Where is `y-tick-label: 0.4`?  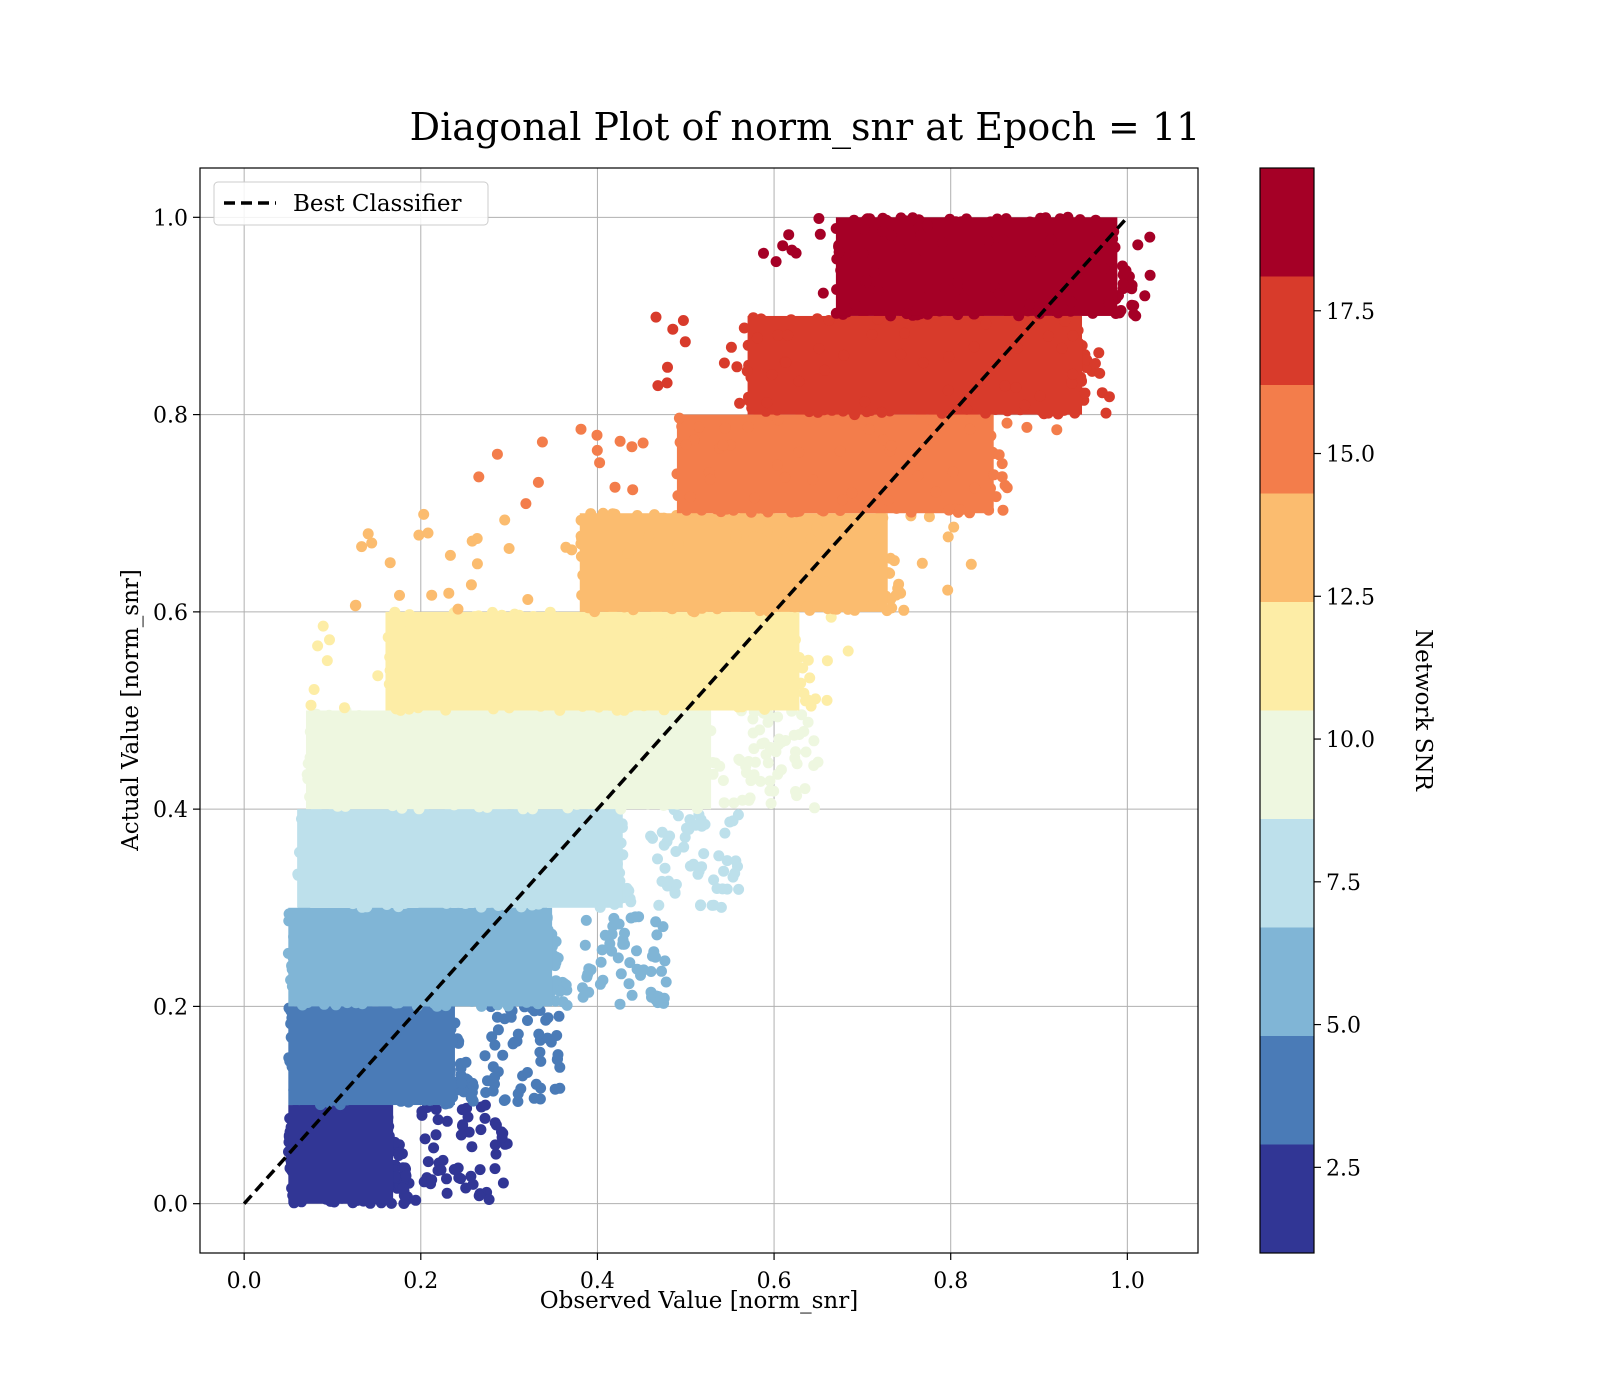 y-tick-label: 0.4 is located at coordinates (170, 810).